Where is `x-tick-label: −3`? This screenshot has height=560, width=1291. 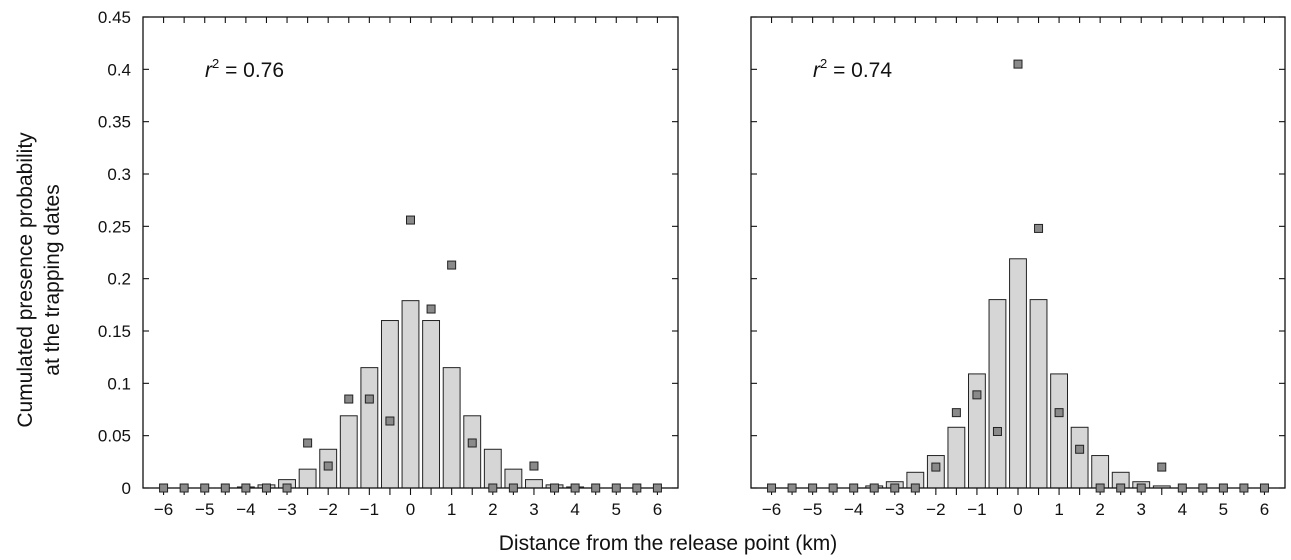 x-tick-label: −3 is located at coordinates (286, 509).